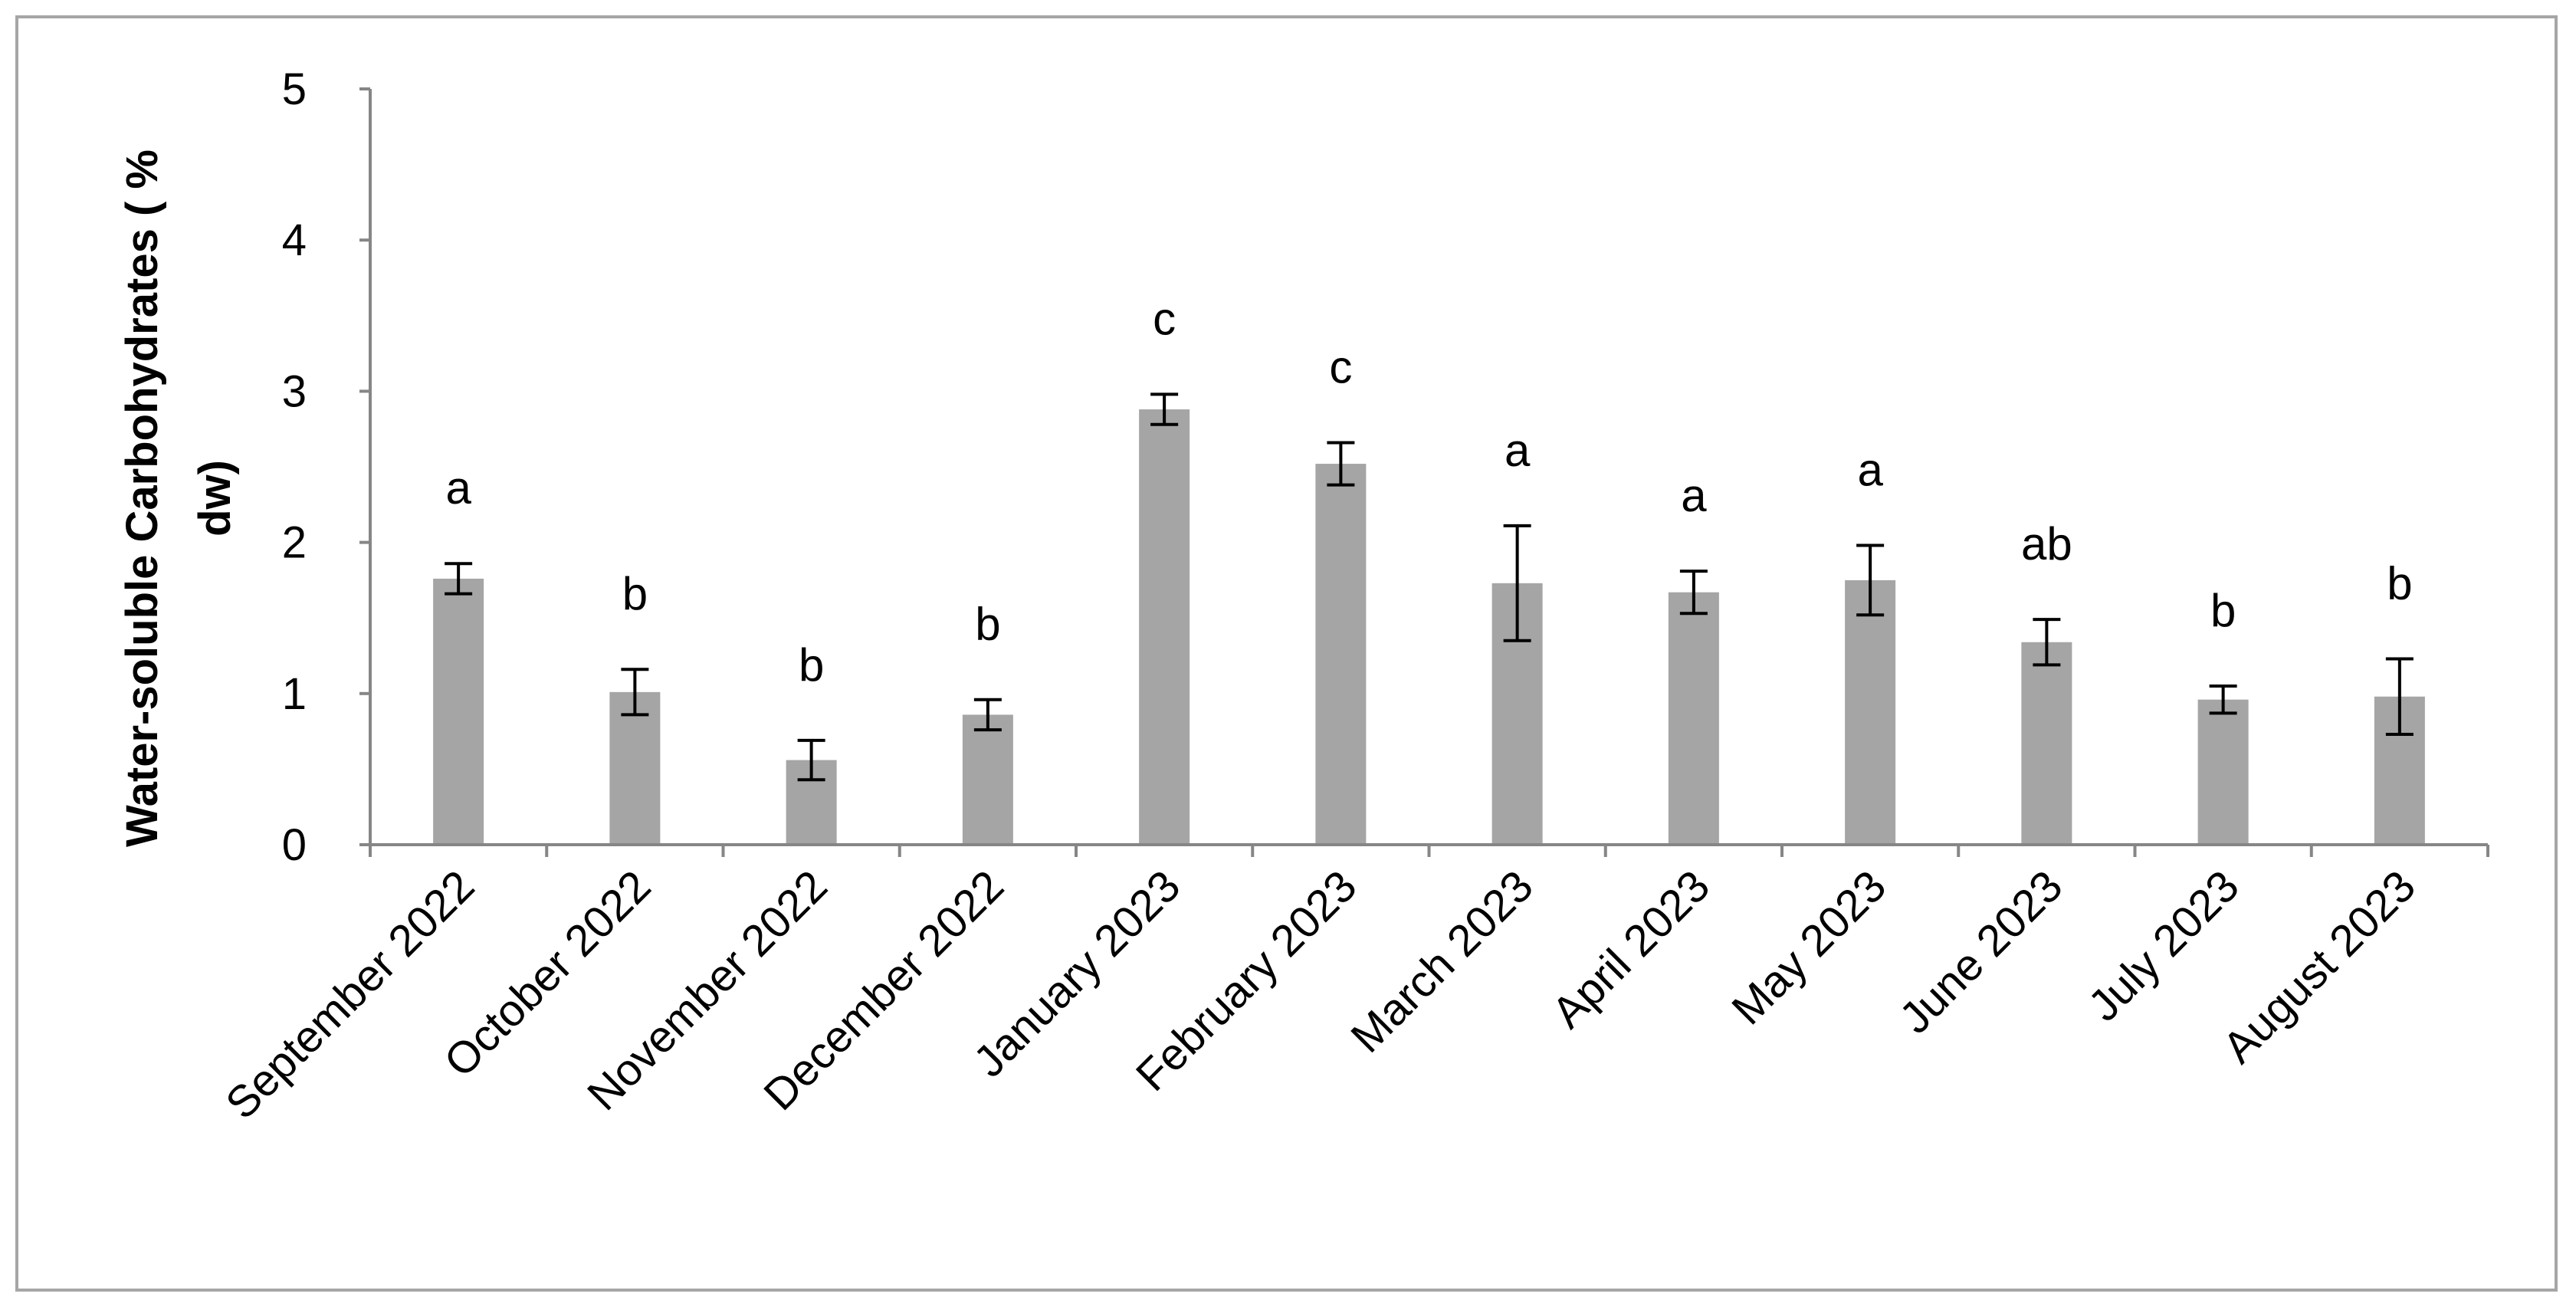 The height and width of the screenshot is (1310, 2576). What do you see at coordinates (327, 467) in the screenshot?
I see `y-axis: 0 1 2 3 4 5` at bounding box center [327, 467].